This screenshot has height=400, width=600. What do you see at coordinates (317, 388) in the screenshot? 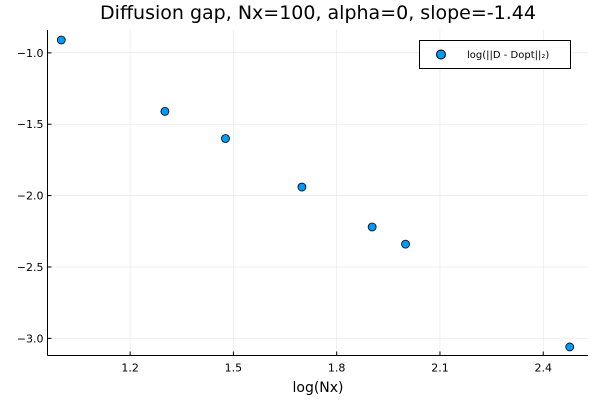
I see `x-axis-label: log(Nx)` at bounding box center [317, 388].